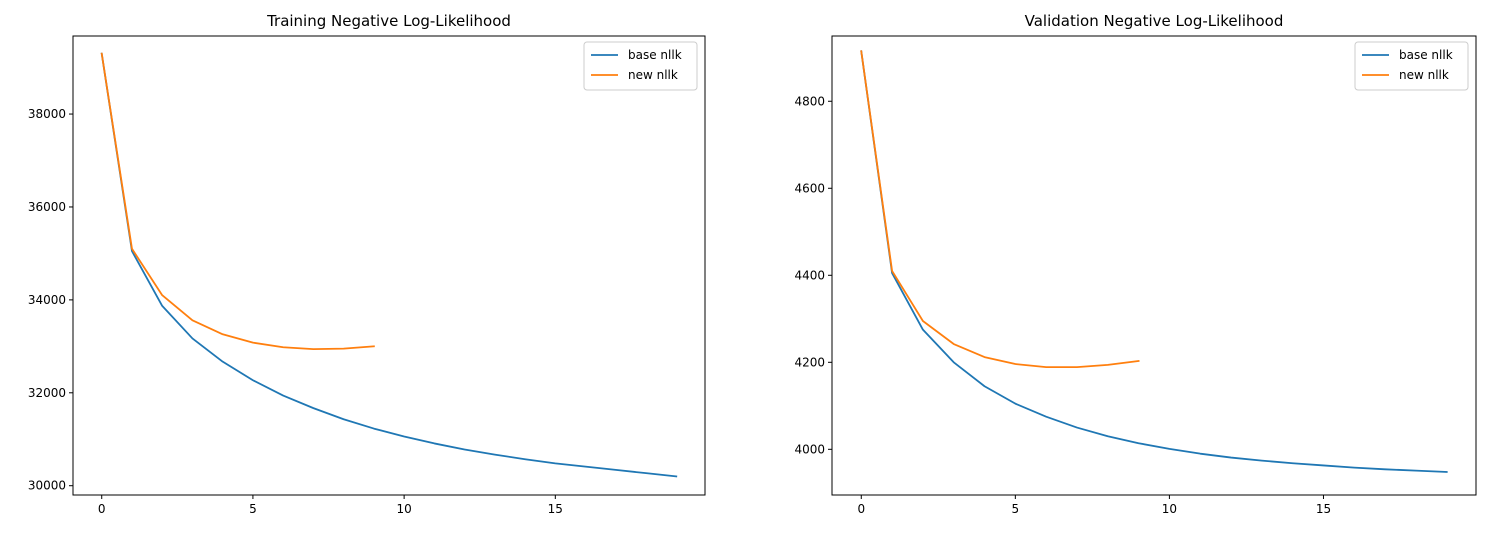 This screenshot has height=534, width=1493. What do you see at coordinates (809, 188) in the screenshot?
I see `y-tick-label: 4600` at bounding box center [809, 188].